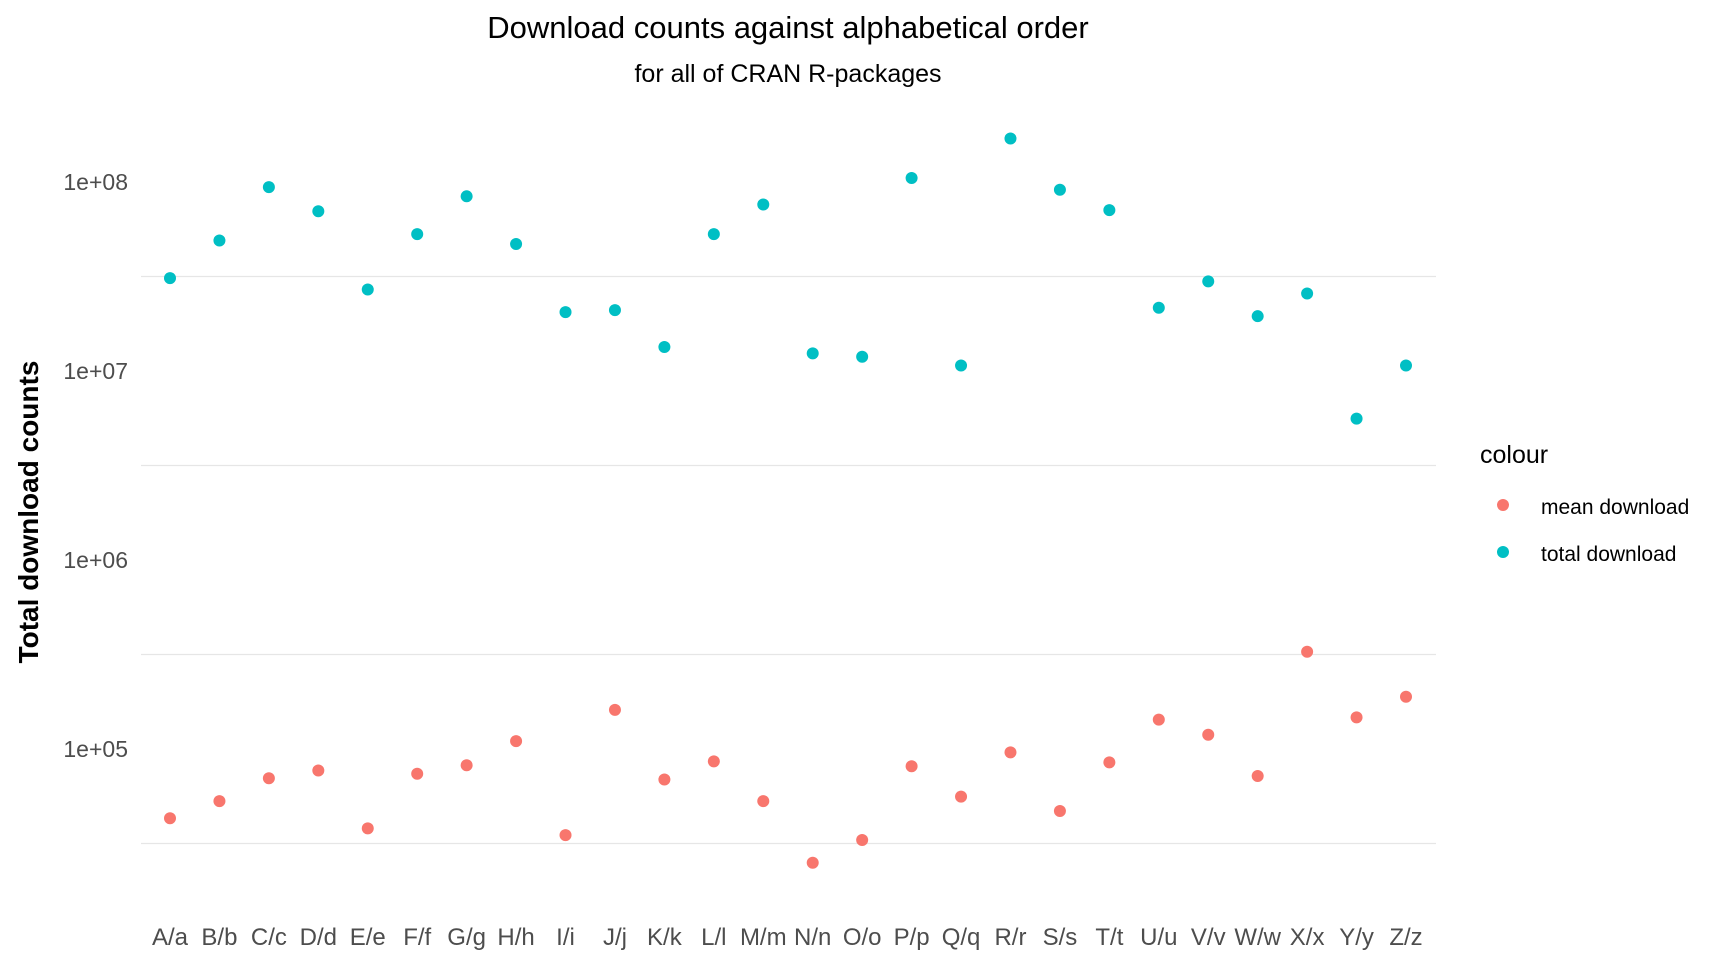 The height and width of the screenshot is (960, 1728). What do you see at coordinates (812, 862) in the screenshot?
I see `point-mean-download-n` at bounding box center [812, 862].